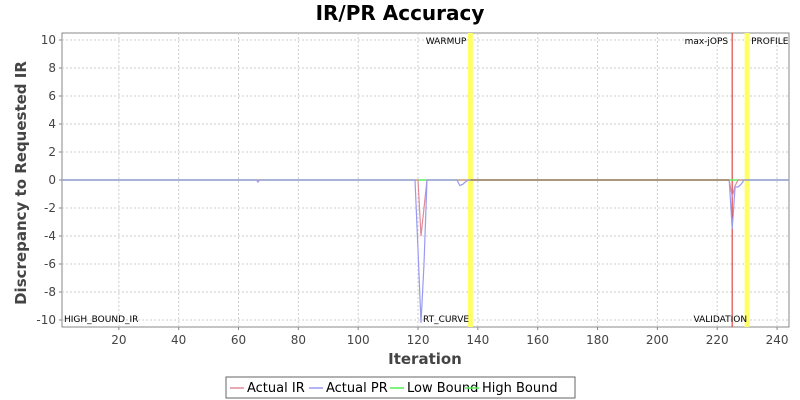 The image size is (800, 400). What do you see at coordinates (597, 340) in the screenshot?
I see `x-tick-label: 180` at bounding box center [597, 340].